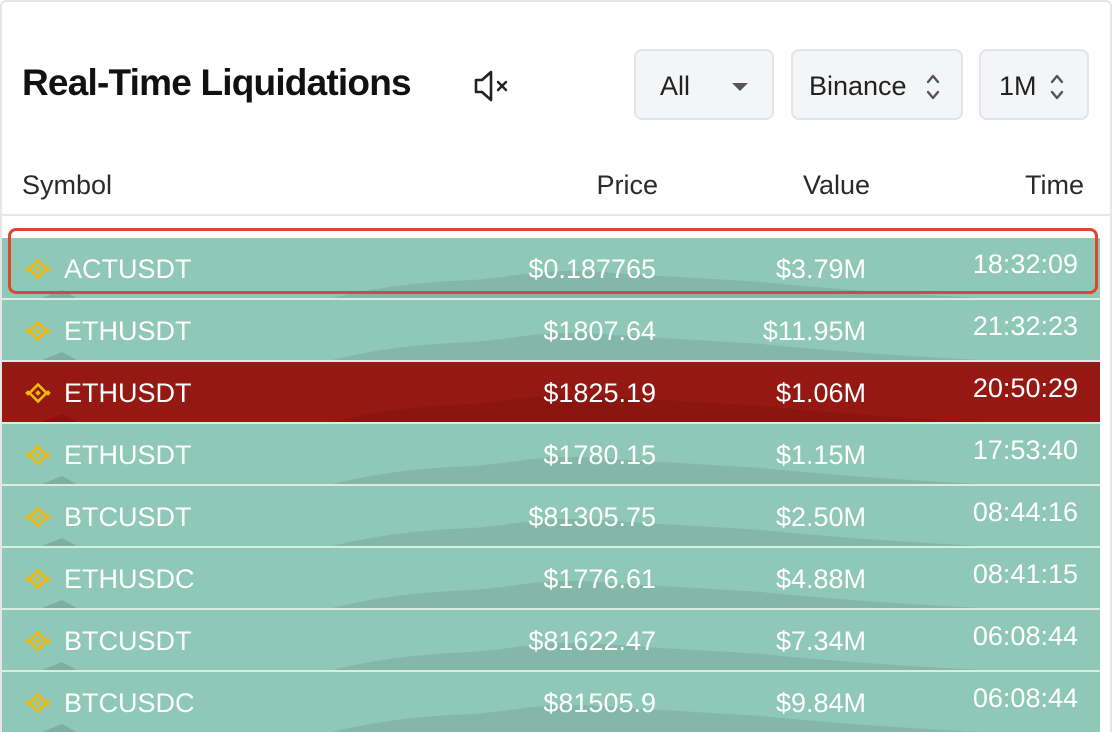 The image size is (1112, 732). I want to click on row-time: 20:50:29, so click(1025, 388).